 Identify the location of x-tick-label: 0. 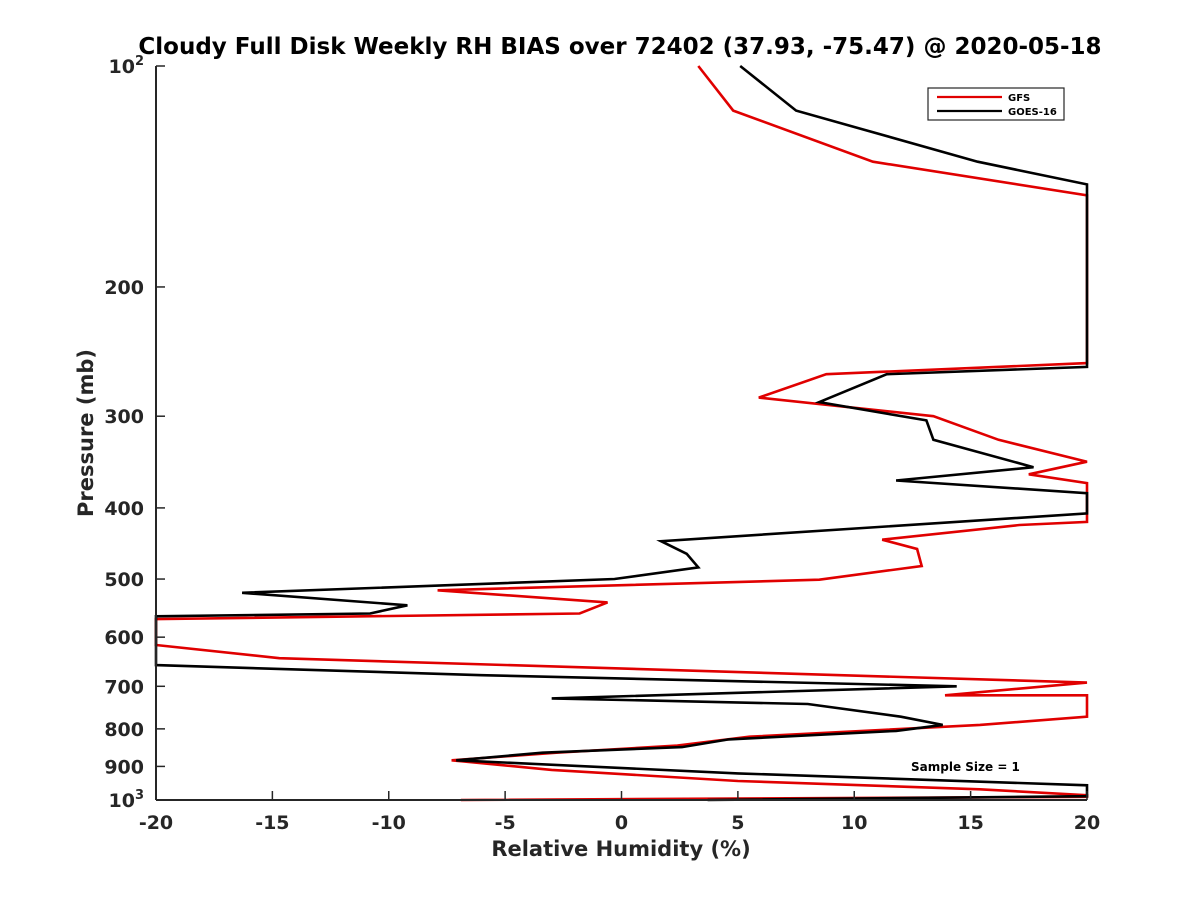
(621, 823).